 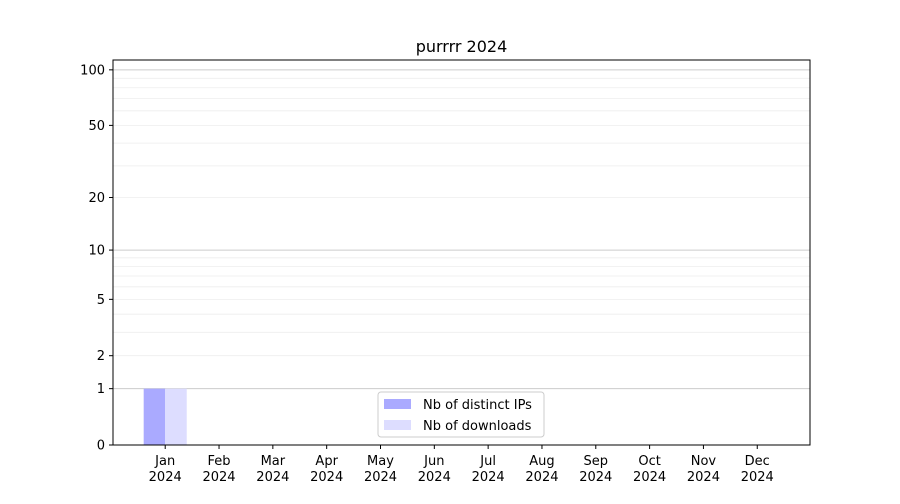 I want to click on legend: Nb of distinct IPs Nb of downloads, so click(x=461, y=414).